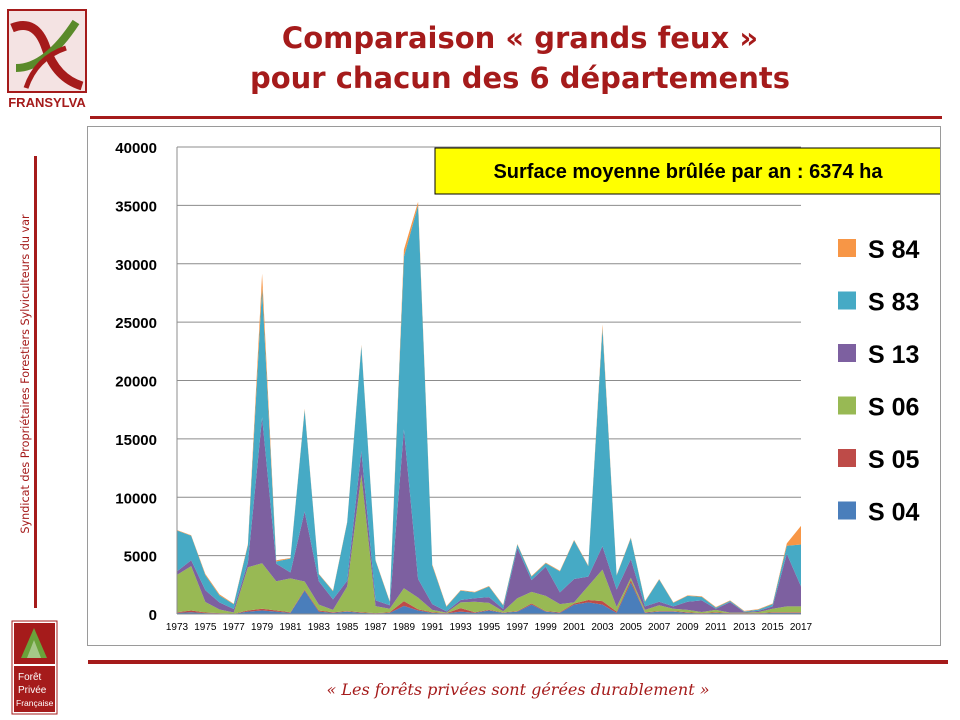 Image resolution: width=960 pixels, height=720 pixels. Describe the element at coordinates (773, 627) in the screenshot. I see `x-tick-label: 2015` at that location.